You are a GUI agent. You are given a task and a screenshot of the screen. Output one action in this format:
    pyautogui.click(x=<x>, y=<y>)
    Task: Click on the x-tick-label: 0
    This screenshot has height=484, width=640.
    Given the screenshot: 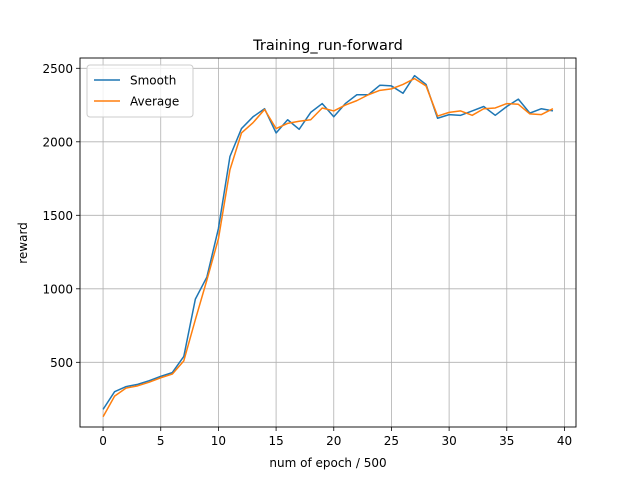 What is the action you would take?
    pyautogui.click(x=103, y=441)
    